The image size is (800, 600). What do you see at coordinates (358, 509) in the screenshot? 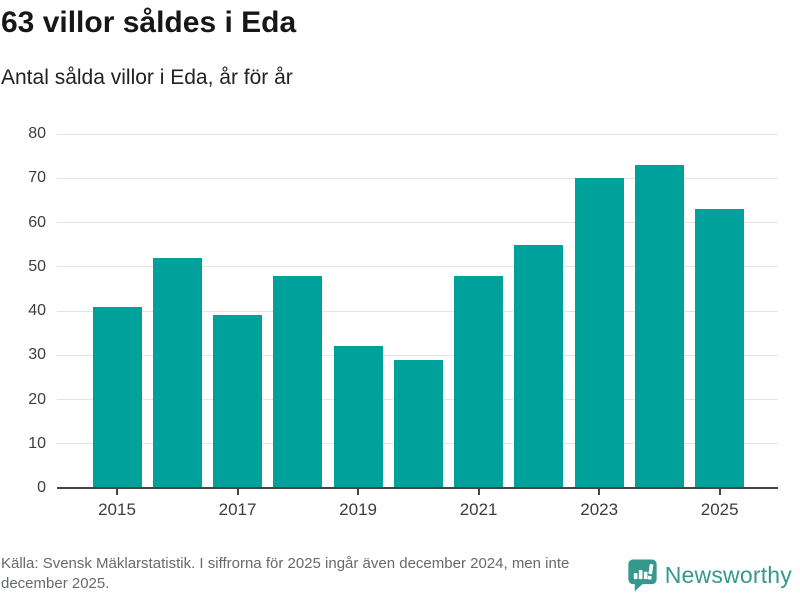
I see `x-tick-label-2019: 2019` at bounding box center [358, 509].